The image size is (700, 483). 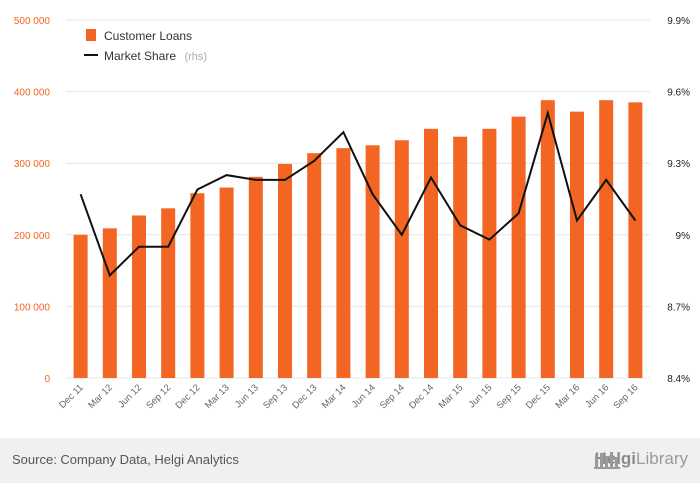 What do you see at coordinates (538, 396) in the screenshot?
I see `x-tick-label: Dec 15` at bounding box center [538, 396].